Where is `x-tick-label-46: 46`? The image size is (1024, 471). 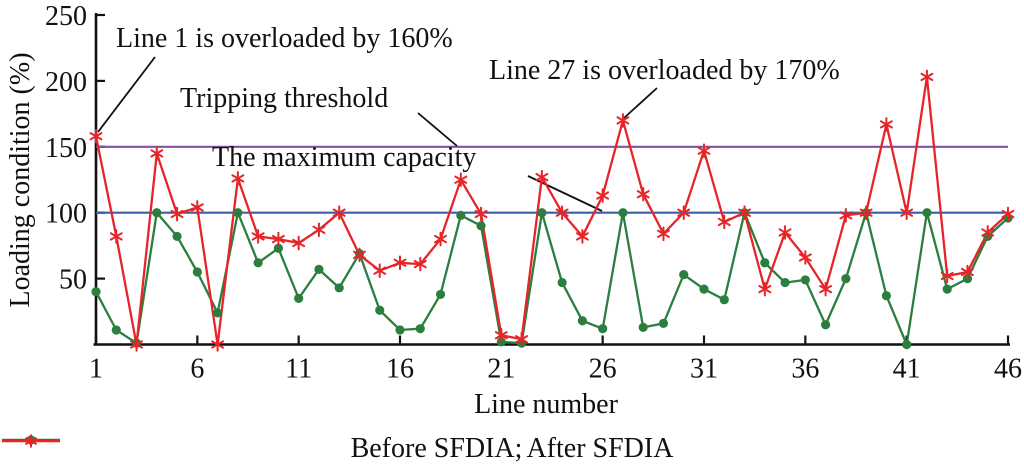 x-tick-label-46: 46 is located at coordinates (1008, 369).